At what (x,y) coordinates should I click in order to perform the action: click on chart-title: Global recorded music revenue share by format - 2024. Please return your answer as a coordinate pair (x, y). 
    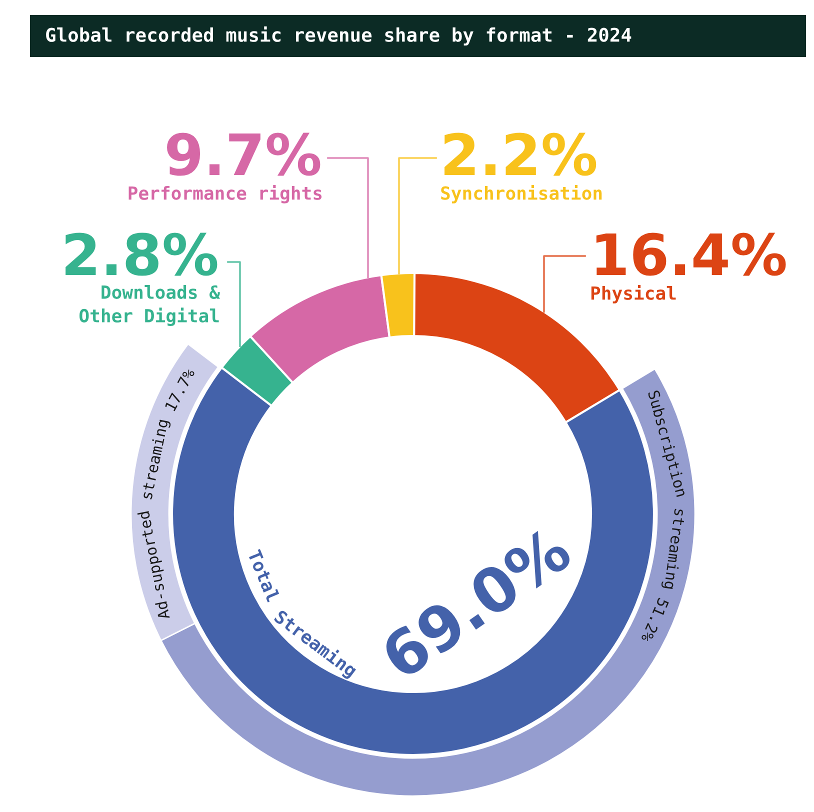
    Looking at the image, I should click on (339, 36).